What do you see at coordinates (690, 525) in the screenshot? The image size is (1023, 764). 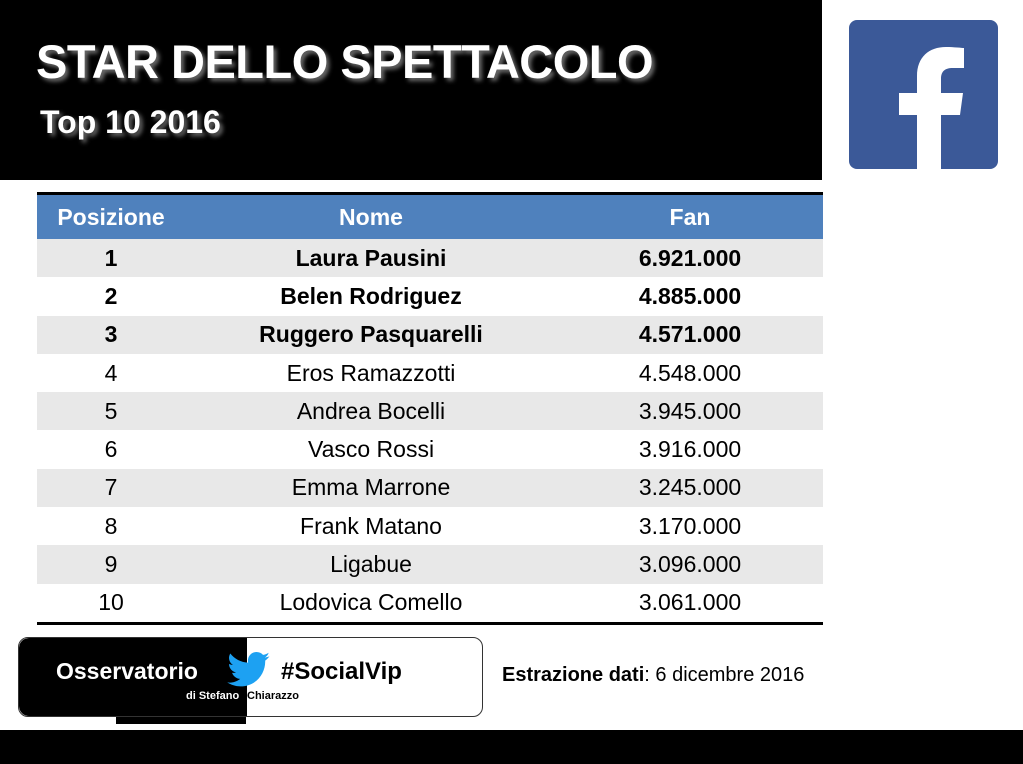 I see `cell-fans: 3.170.000` at bounding box center [690, 525].